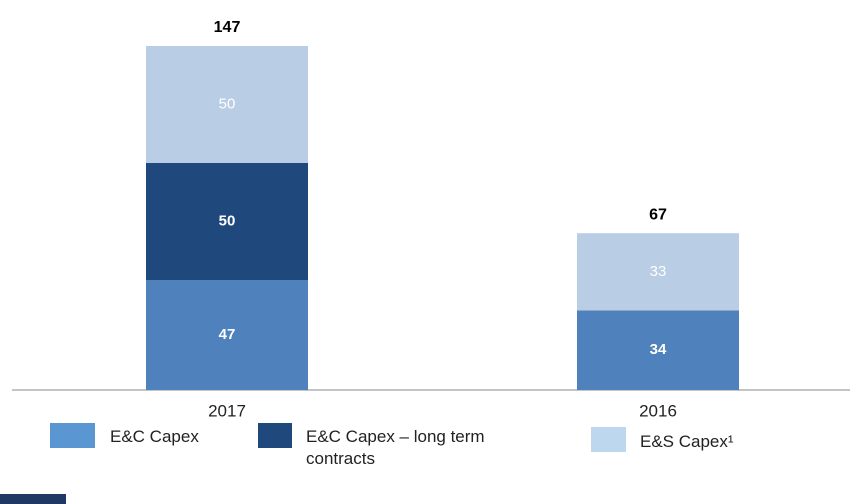 The height and width of the screenshot is (504, 864). What do you see at coordinates (687, 441) in the screenshot?
I see `legend-label: E&S Capex¹` at bounding box center [687, 441].